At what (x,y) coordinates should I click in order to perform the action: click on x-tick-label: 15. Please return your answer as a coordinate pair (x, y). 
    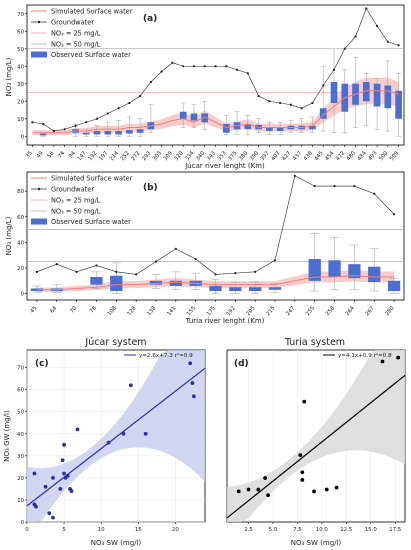
    Looking at the image, I should click on (138, 530).